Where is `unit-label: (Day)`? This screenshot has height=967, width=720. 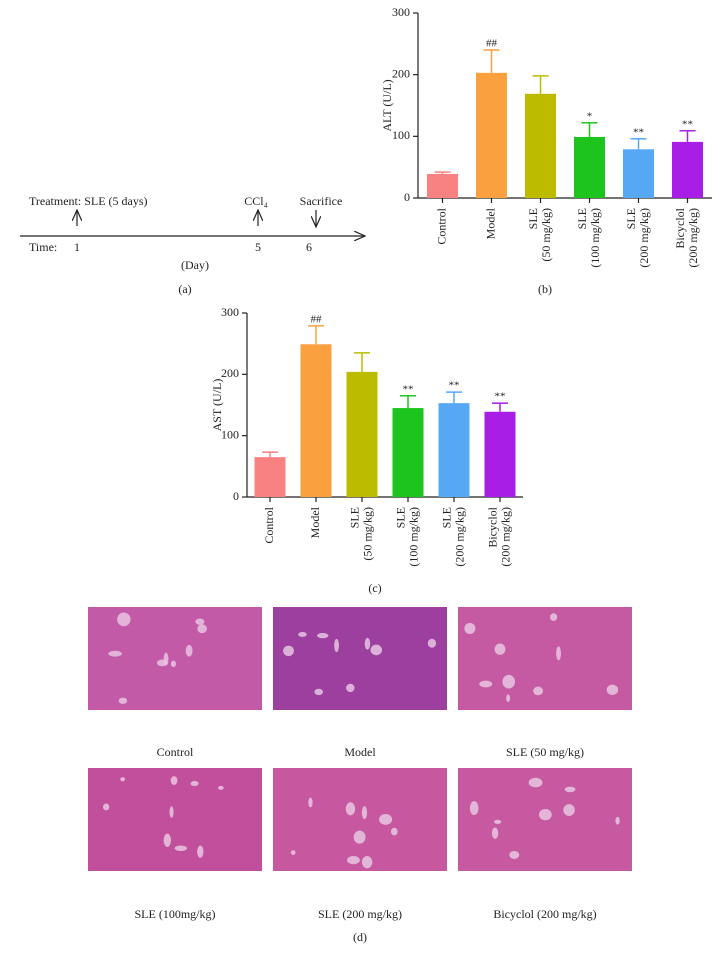 unit-label: (Day) is located at coordinates (195, 265).